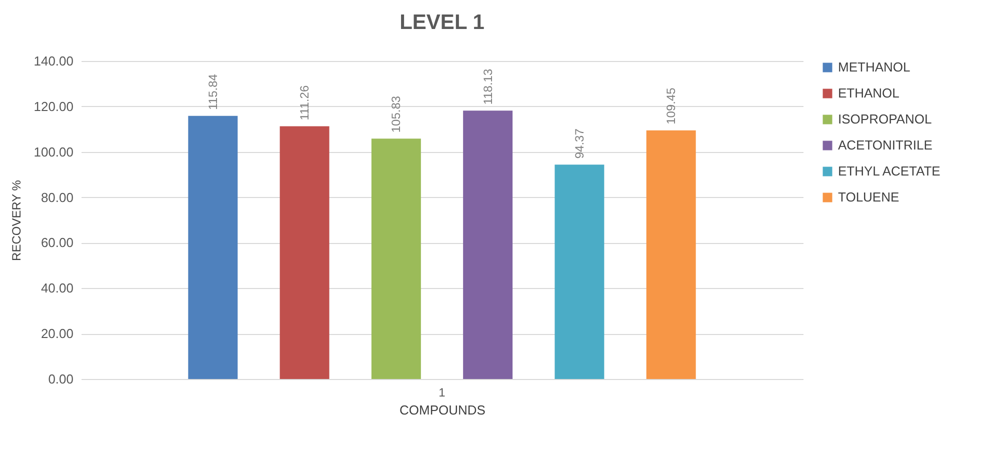 This screenshot has height=465, width=995. Describe the element at coordinates (579, 143) in the screenshot. I see `data-label: 94.37` at that location.